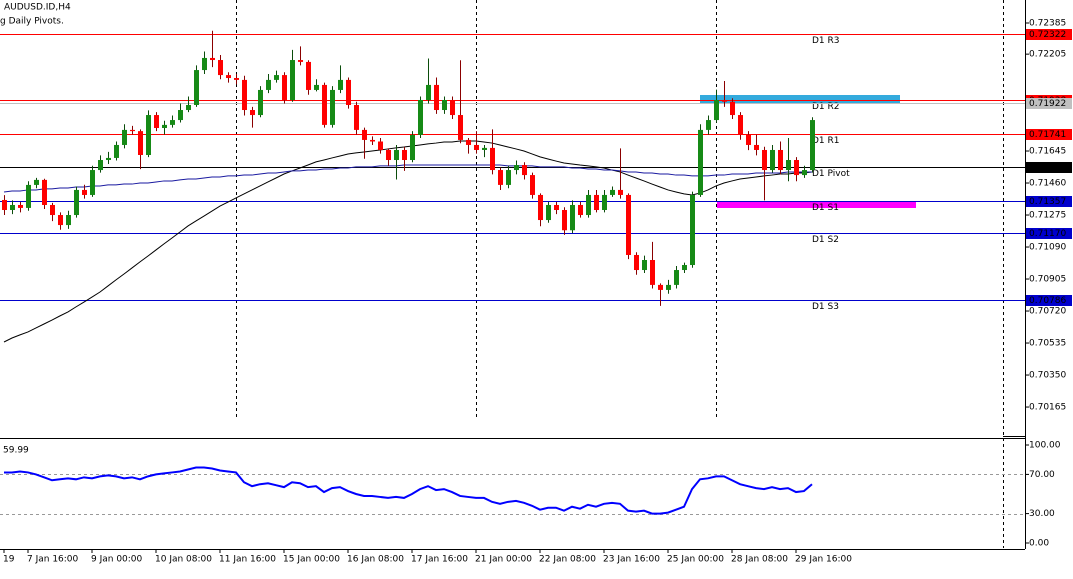 The width and height of the screenshot is (1073, 579). What do you see at coordinates (183, 560) in the screenshot?
I see `x-tick-label: 10 Jan 08:00` at bounding box center [183, 560].